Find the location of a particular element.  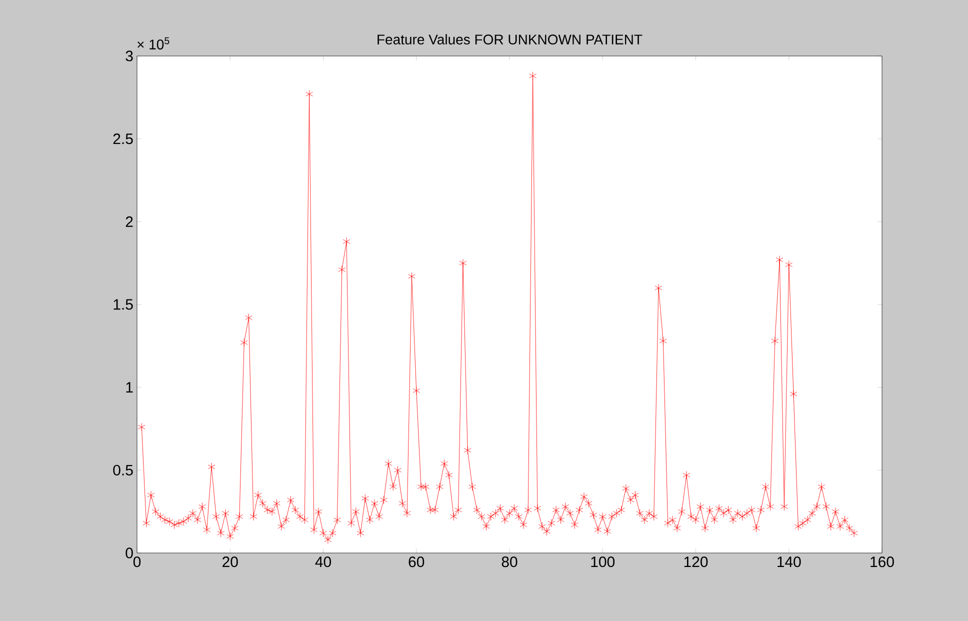

y-tick-label: 0 is located at coordinates (129, 553).